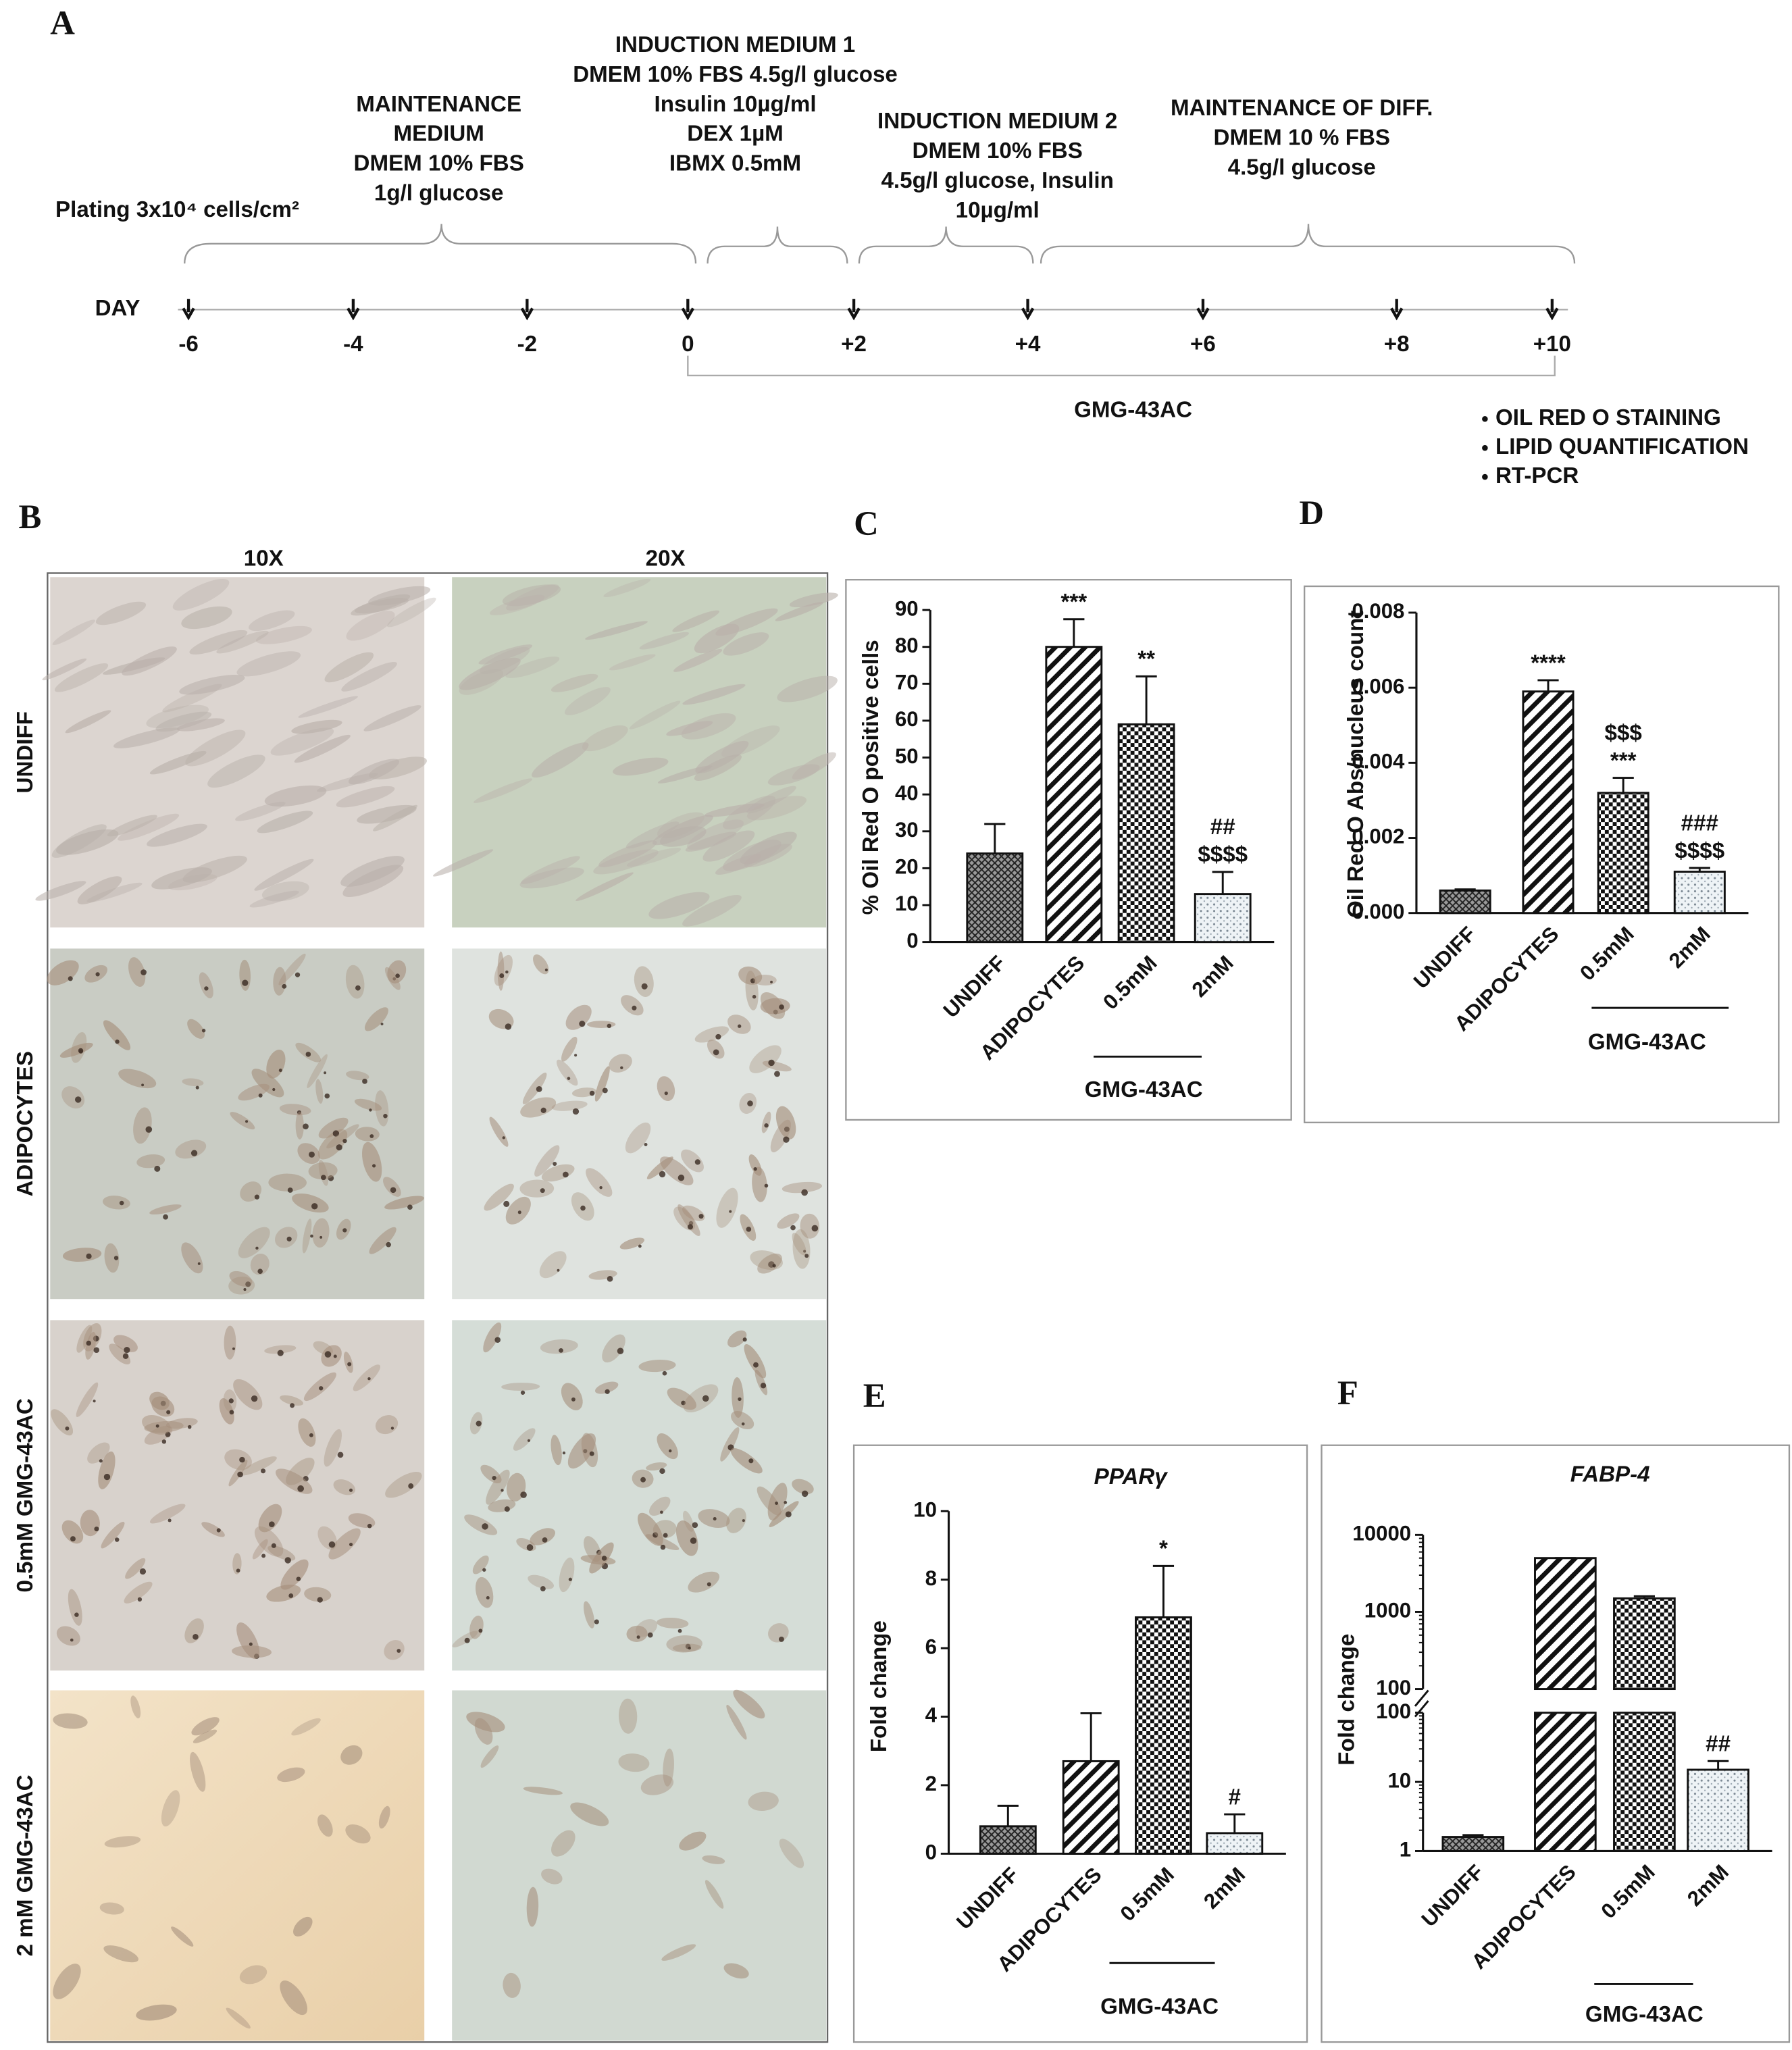  Describe the element at coordinates (907, 903) in the screenshot. I see `y-tick-label: 10` at that location.